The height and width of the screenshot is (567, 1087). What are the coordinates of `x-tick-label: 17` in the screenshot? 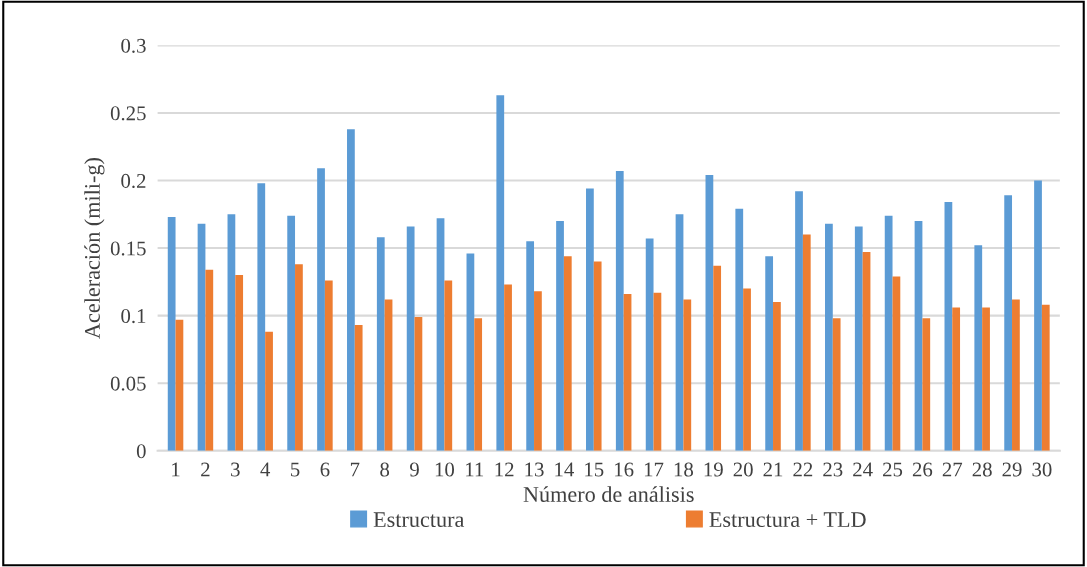 It's located at (654, 469).